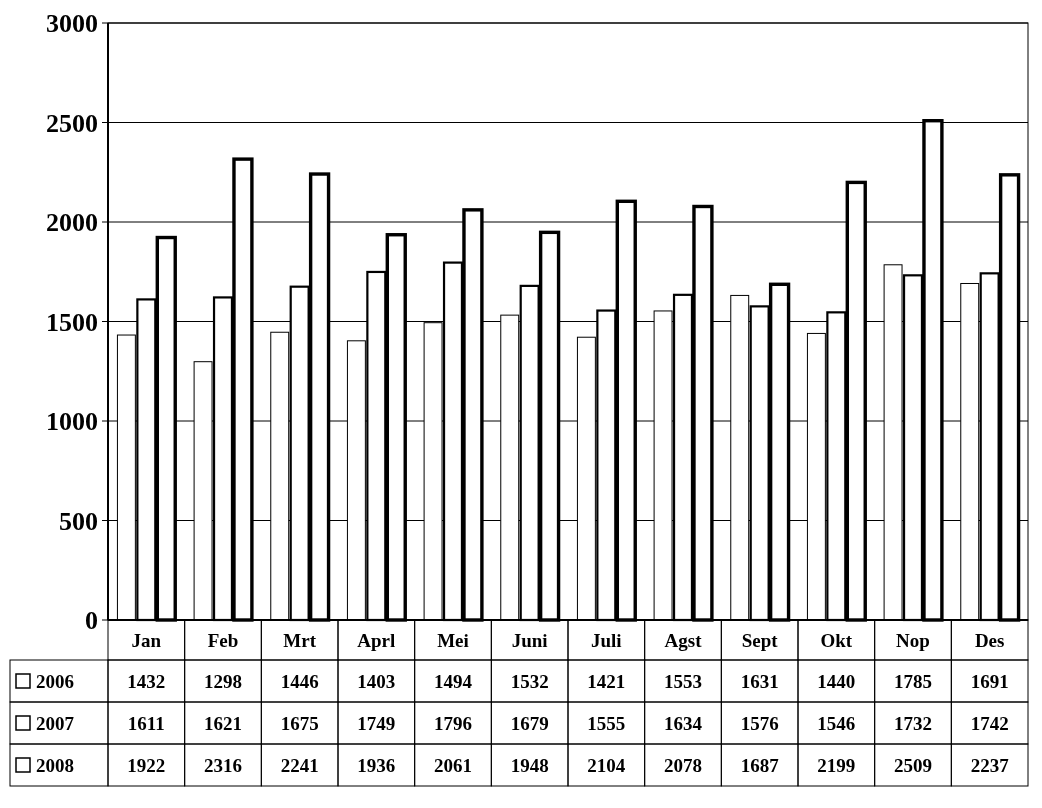 The height and width of the screenshot is (808, 1042). I want to click on data-label: 1675, so click(299, 723).